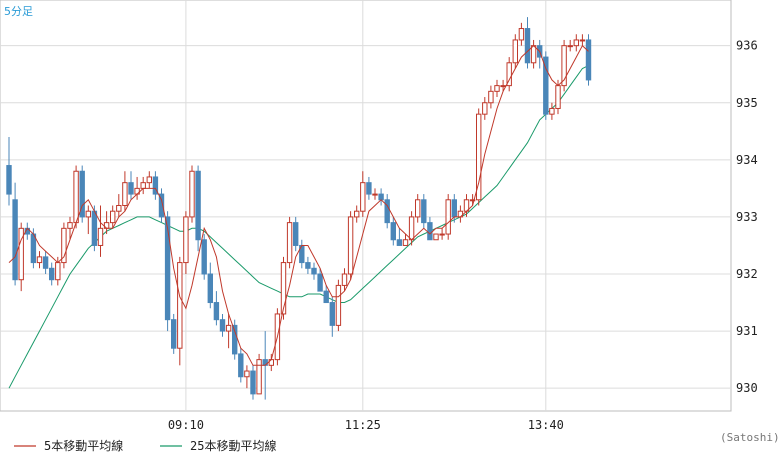 The image size is (784, 462). I want to click on x-tick-label: 13:40, so click(546, 425).